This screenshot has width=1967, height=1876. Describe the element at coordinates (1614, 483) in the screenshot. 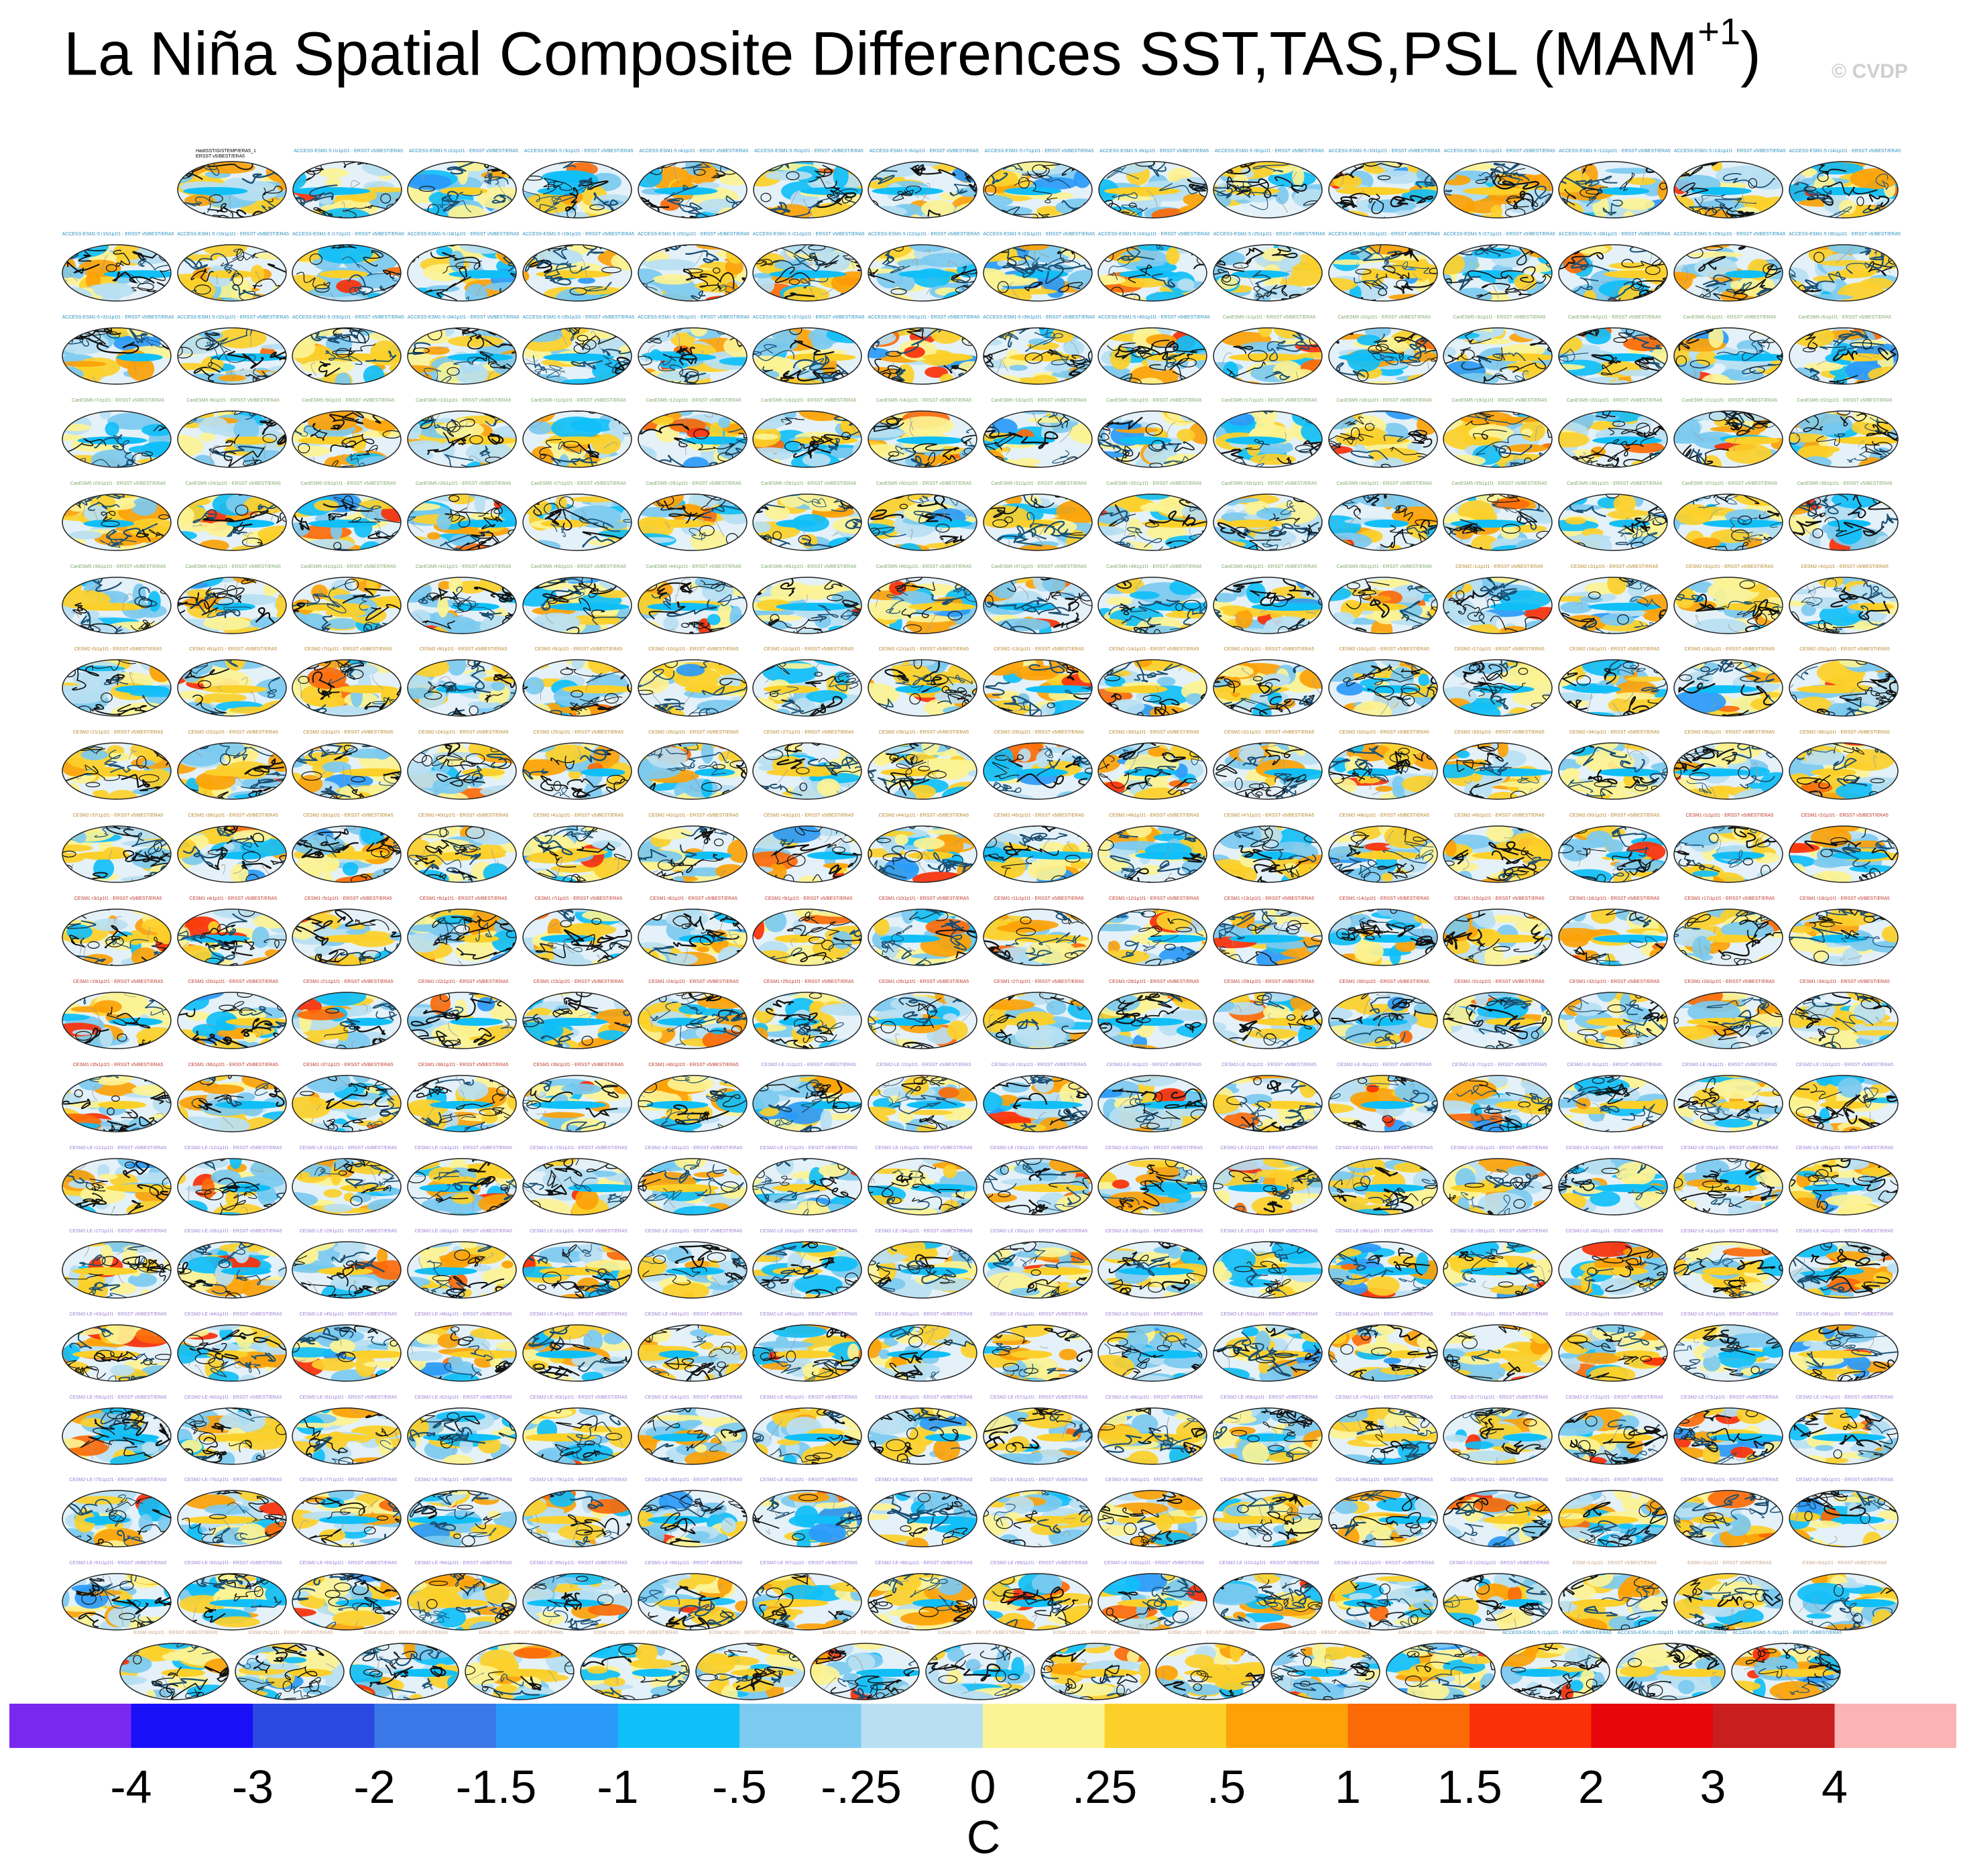

I see `panel-label: CanESM5 r36i1p1f1 - ERSST v5/BEST/ERA5` at that location.